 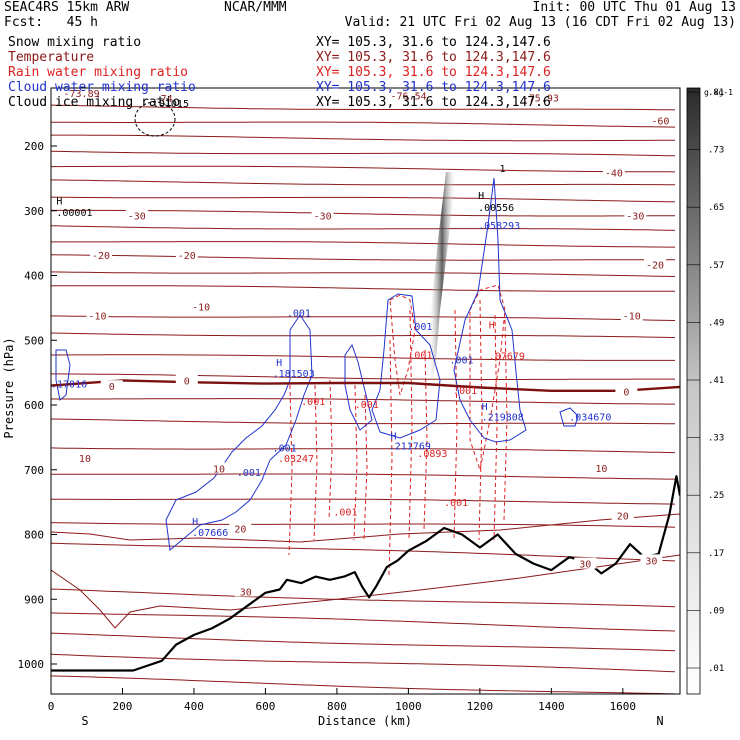 What do you see at coordinates (716, 323) in the screenshot?
I see `colorbar-tick-label: .49` at bounding box center [716, 323].